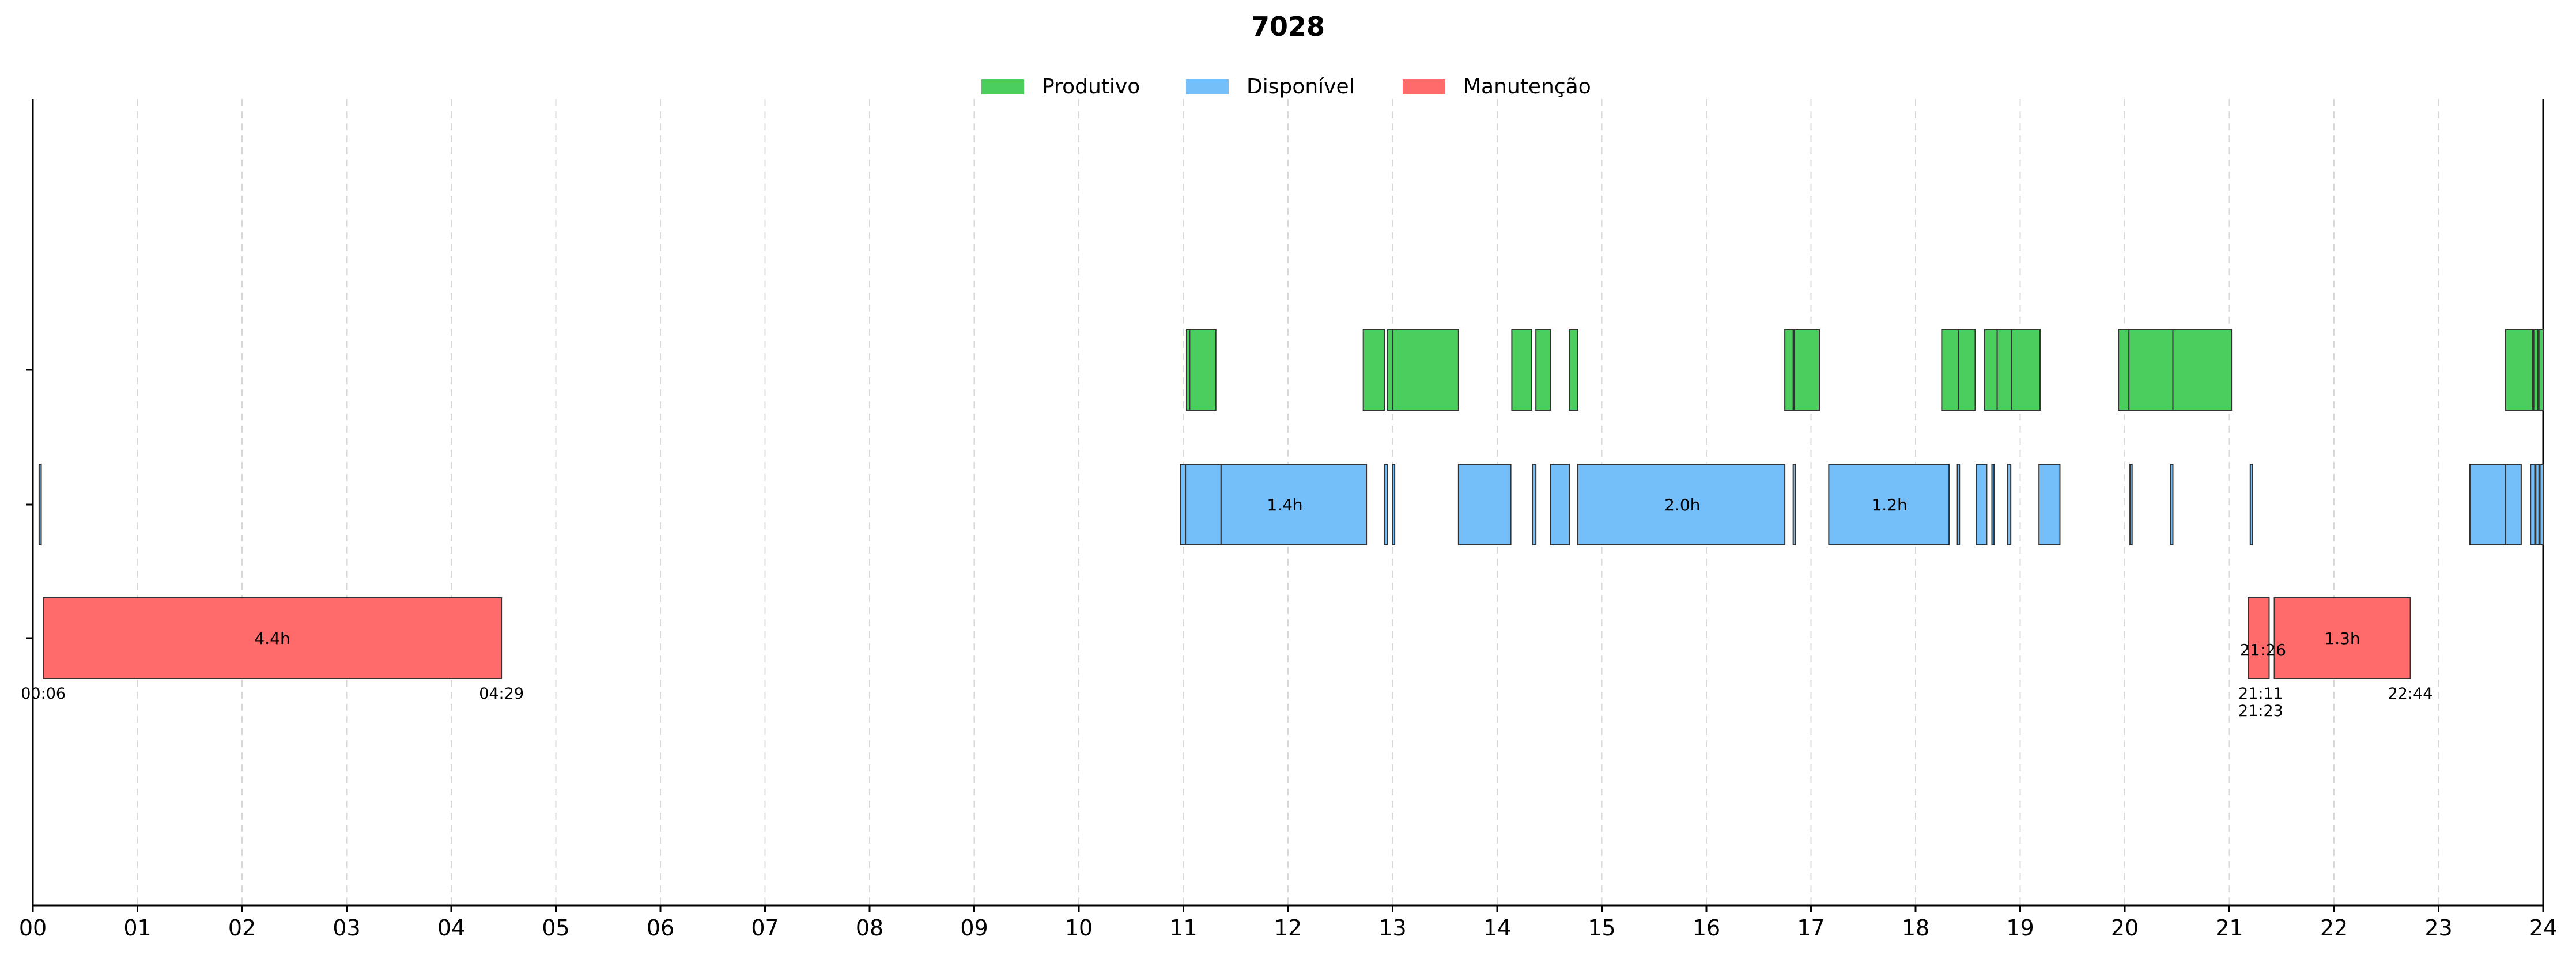  I want to click on x-tick-label: 18, so click(1915, 928).